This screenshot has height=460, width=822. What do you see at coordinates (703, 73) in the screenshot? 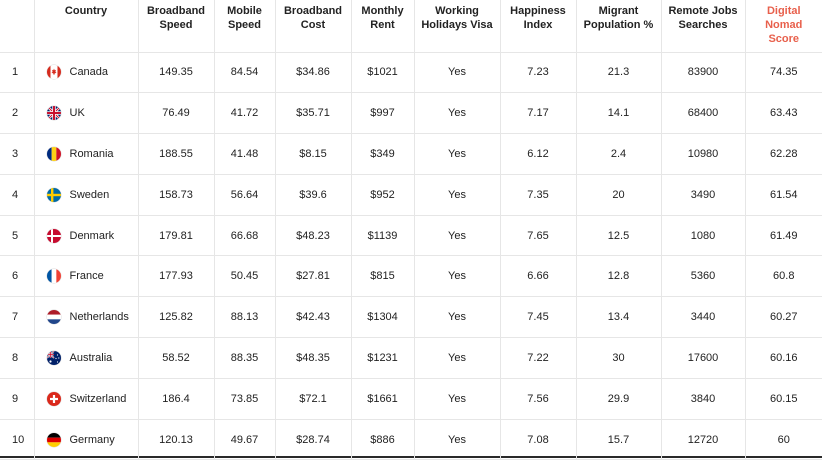
I see `remote-jobs-cell: 83900` at bounding box center [703, 73].